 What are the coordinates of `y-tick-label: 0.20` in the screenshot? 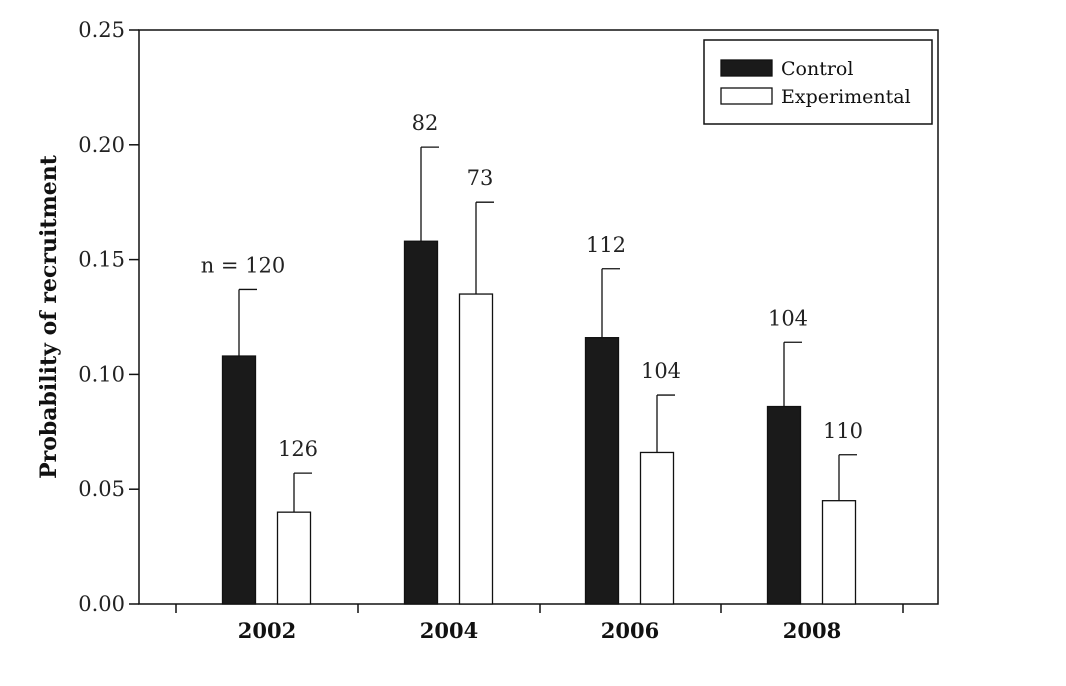 It's located at (101, 145).